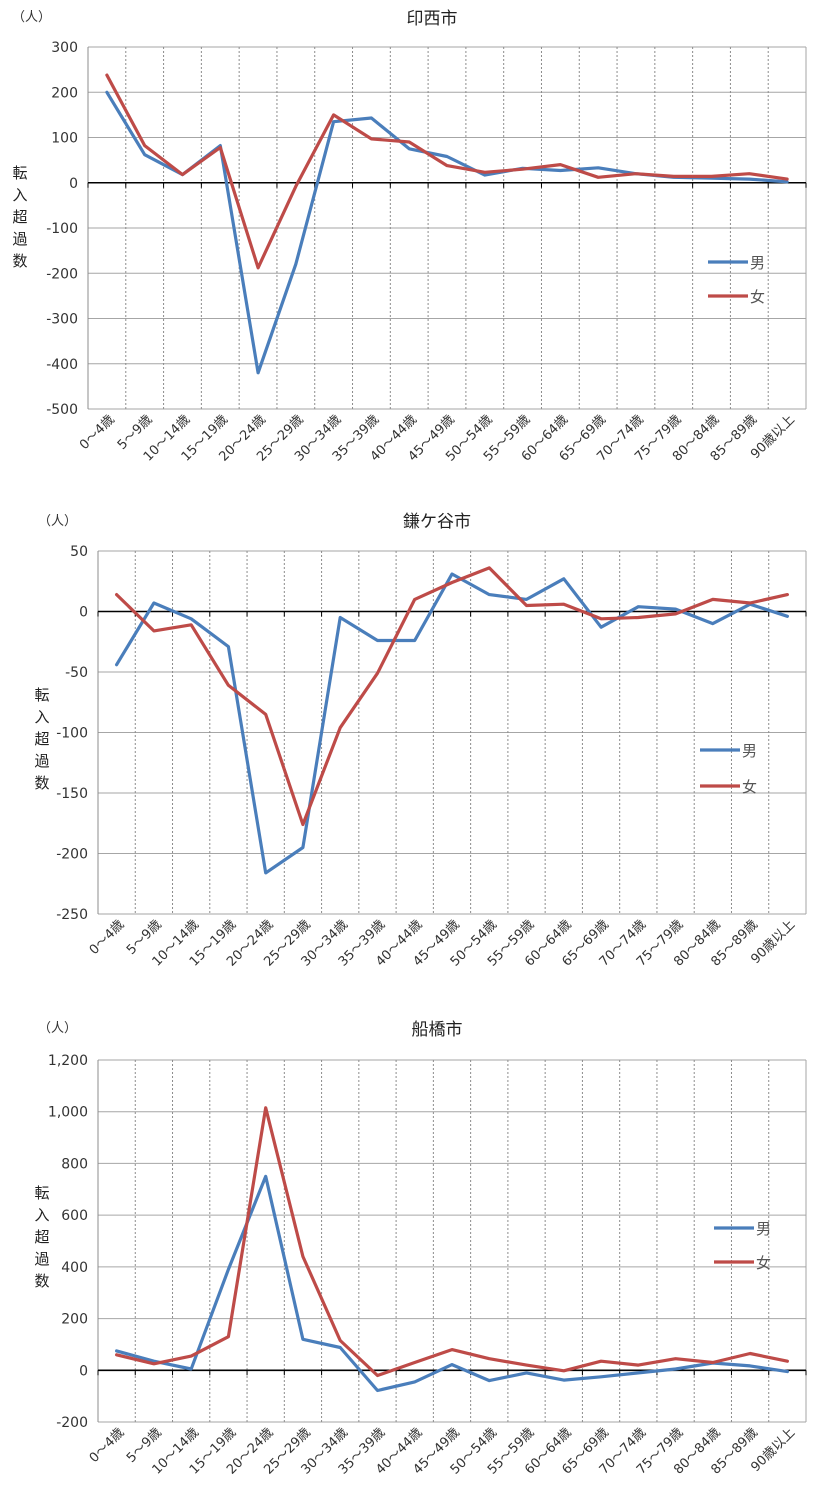 The image size is (814, 1501). What do you see at coordinates (62, 320) in the screenshot?
I see `y-tick-label: -300` at bounding box center [62, 320].